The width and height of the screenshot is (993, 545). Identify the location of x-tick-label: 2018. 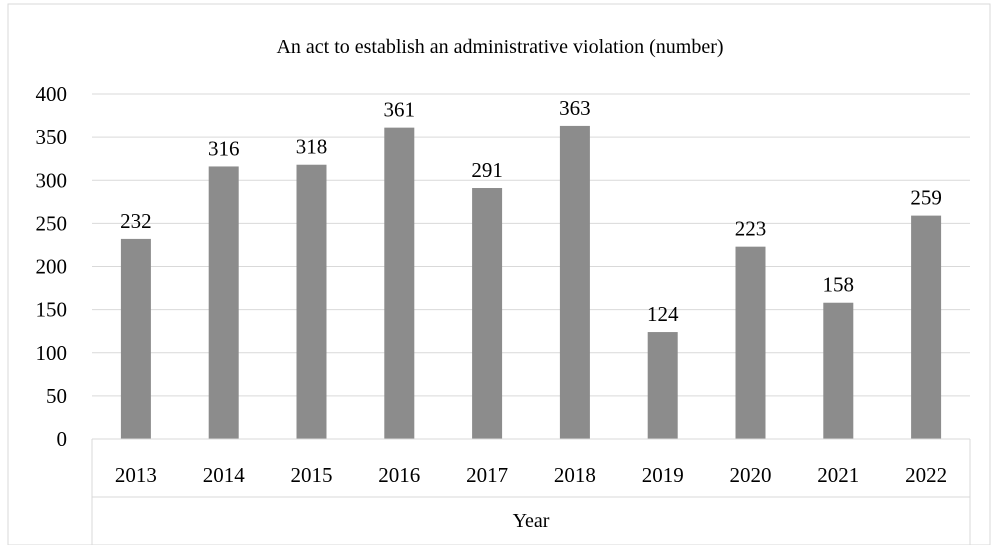
(575, 475).